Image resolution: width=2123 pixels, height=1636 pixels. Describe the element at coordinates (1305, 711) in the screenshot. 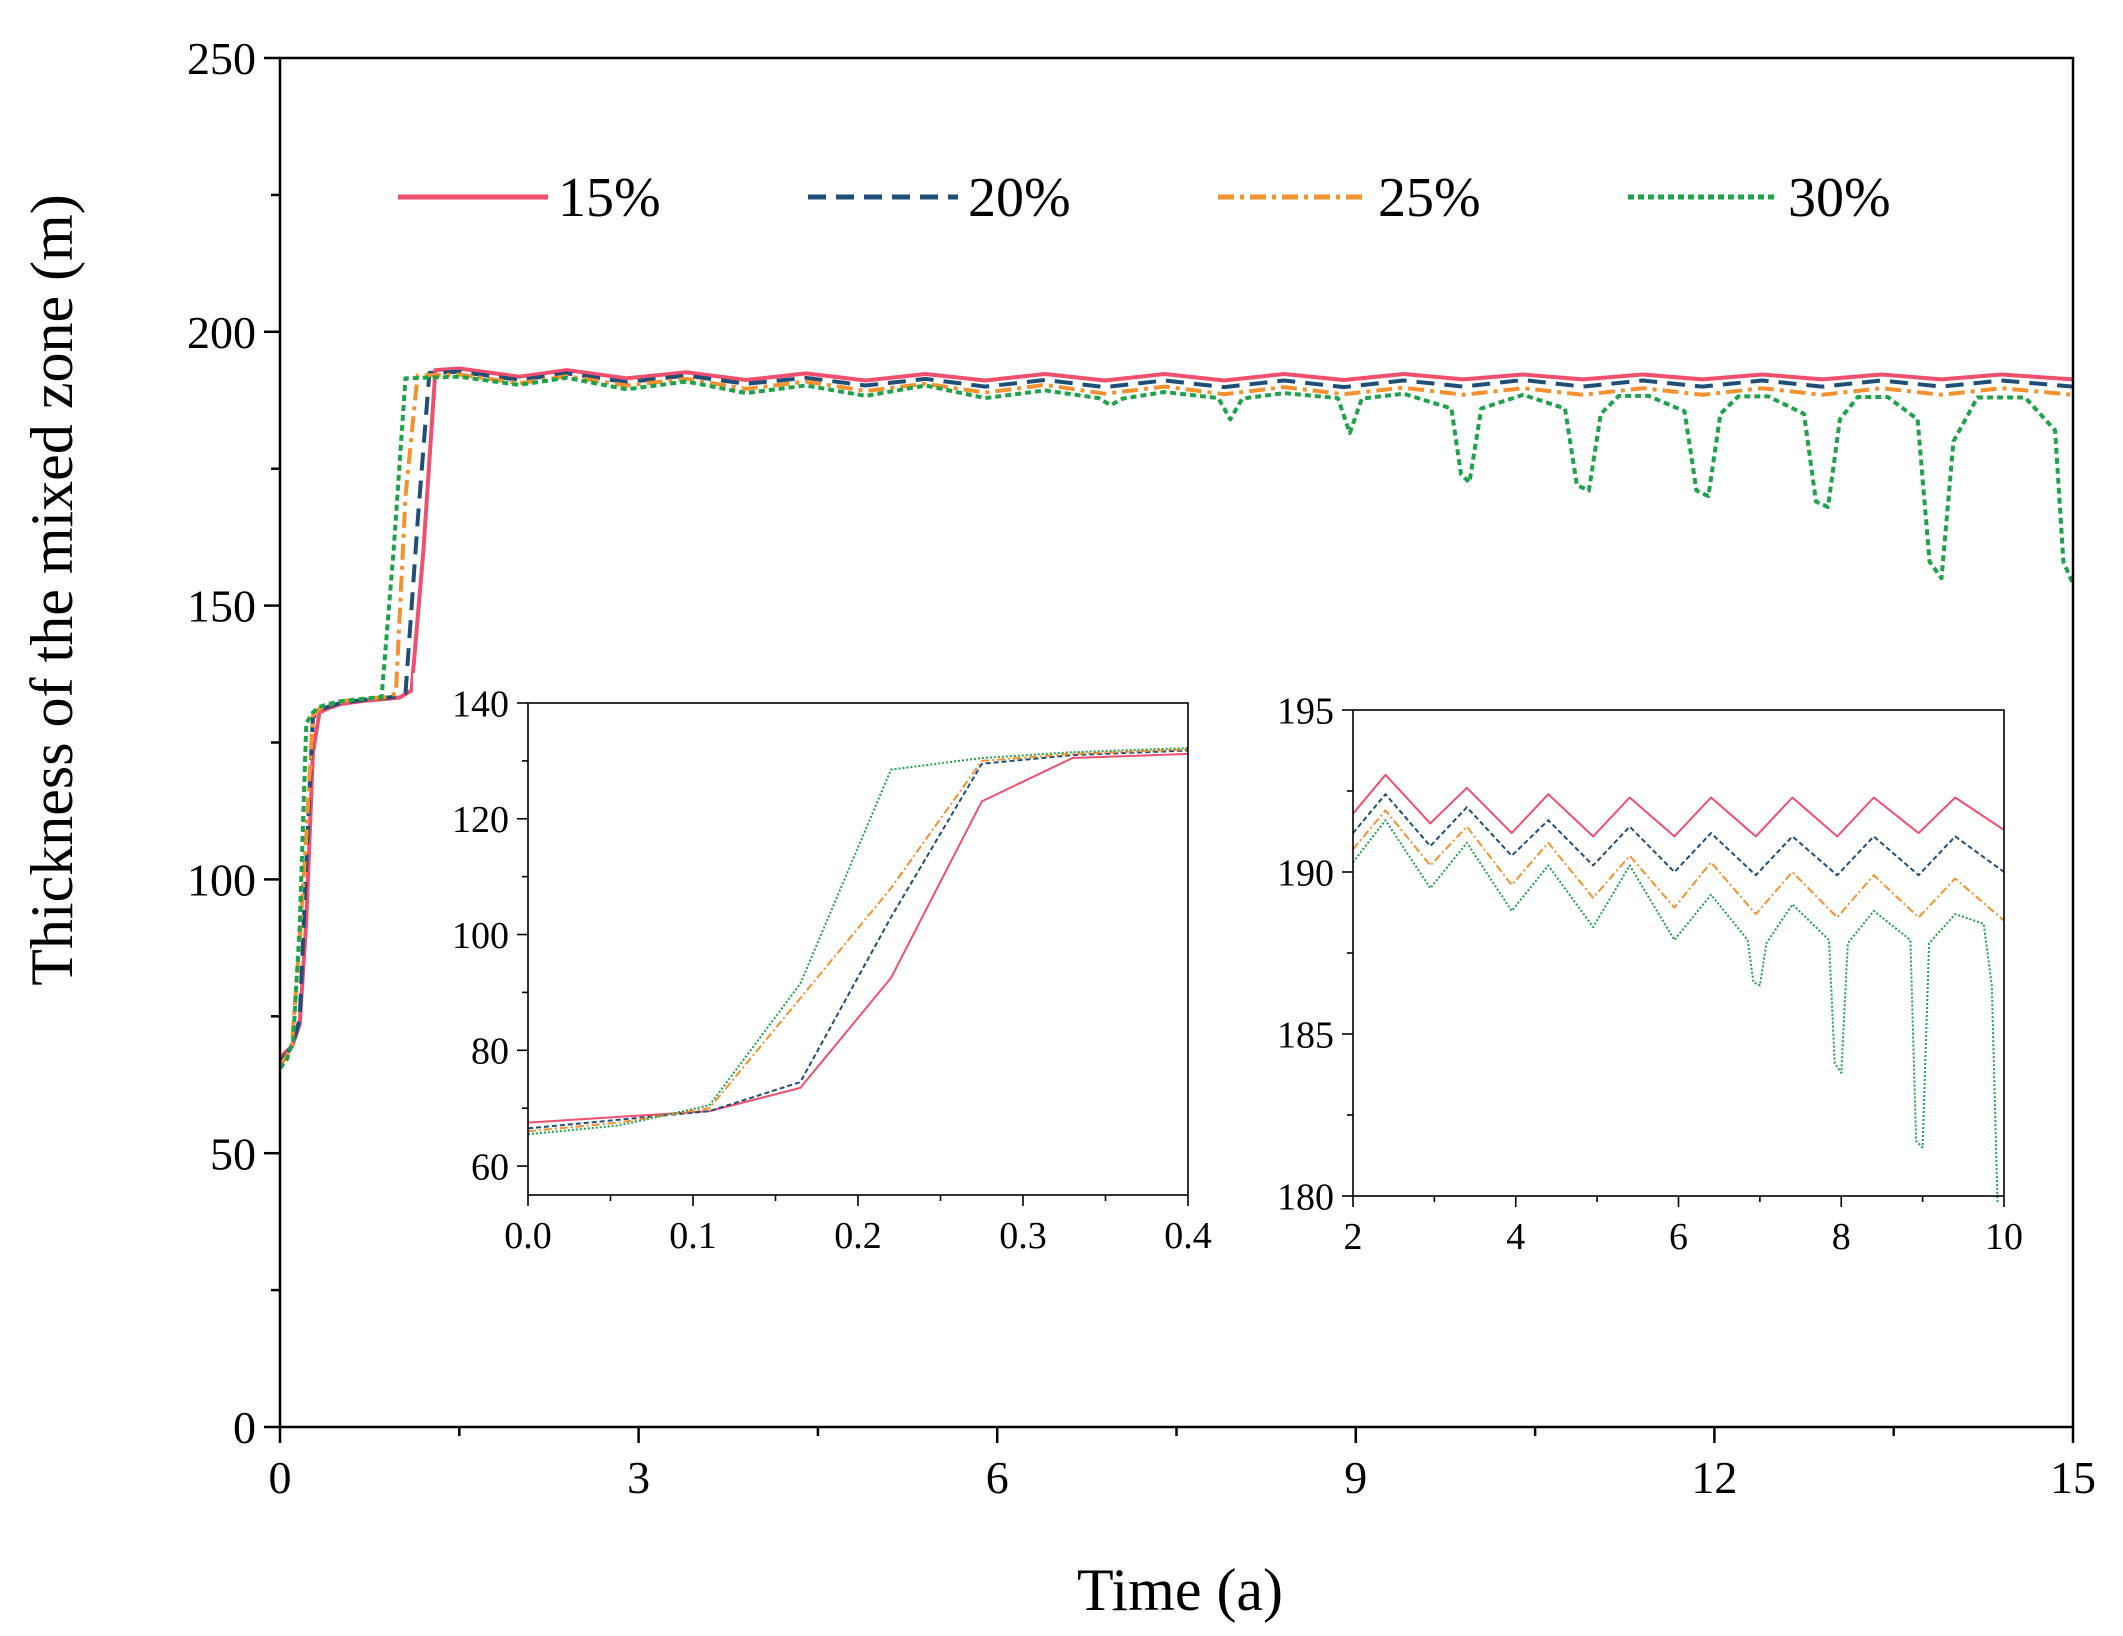

I see `inset-y-tick-label: 195` at that location.